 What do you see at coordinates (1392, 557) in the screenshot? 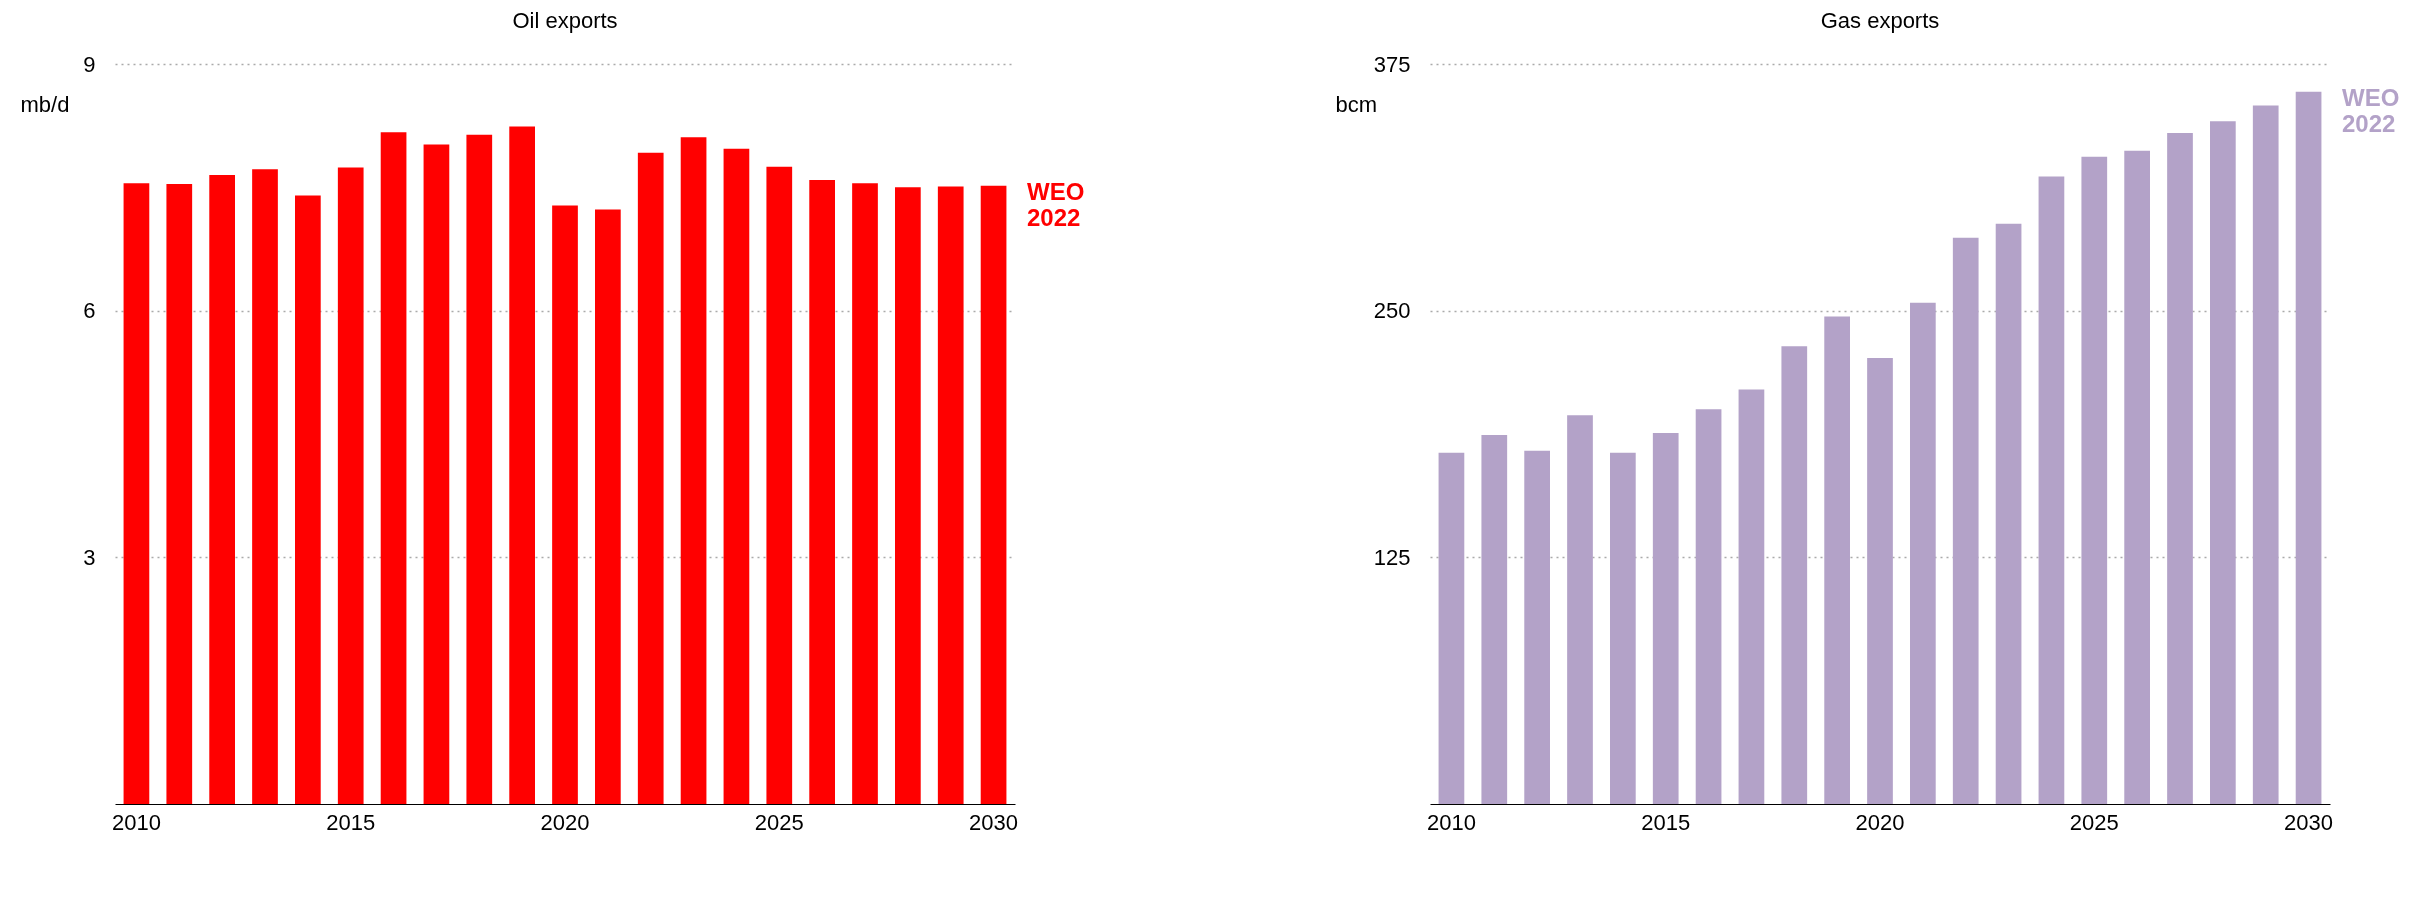
I see `y-tick-label: 125` at bounding box center [1392, 557].